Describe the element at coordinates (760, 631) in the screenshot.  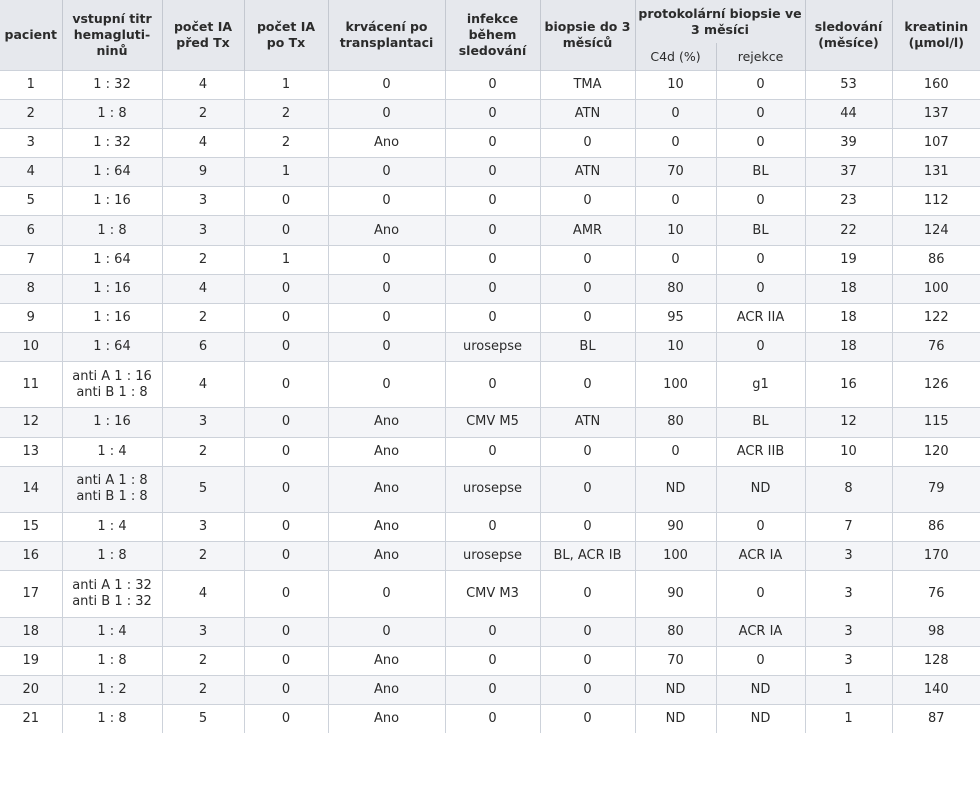
I see `cell-rejekce: ACR IA` at that location.